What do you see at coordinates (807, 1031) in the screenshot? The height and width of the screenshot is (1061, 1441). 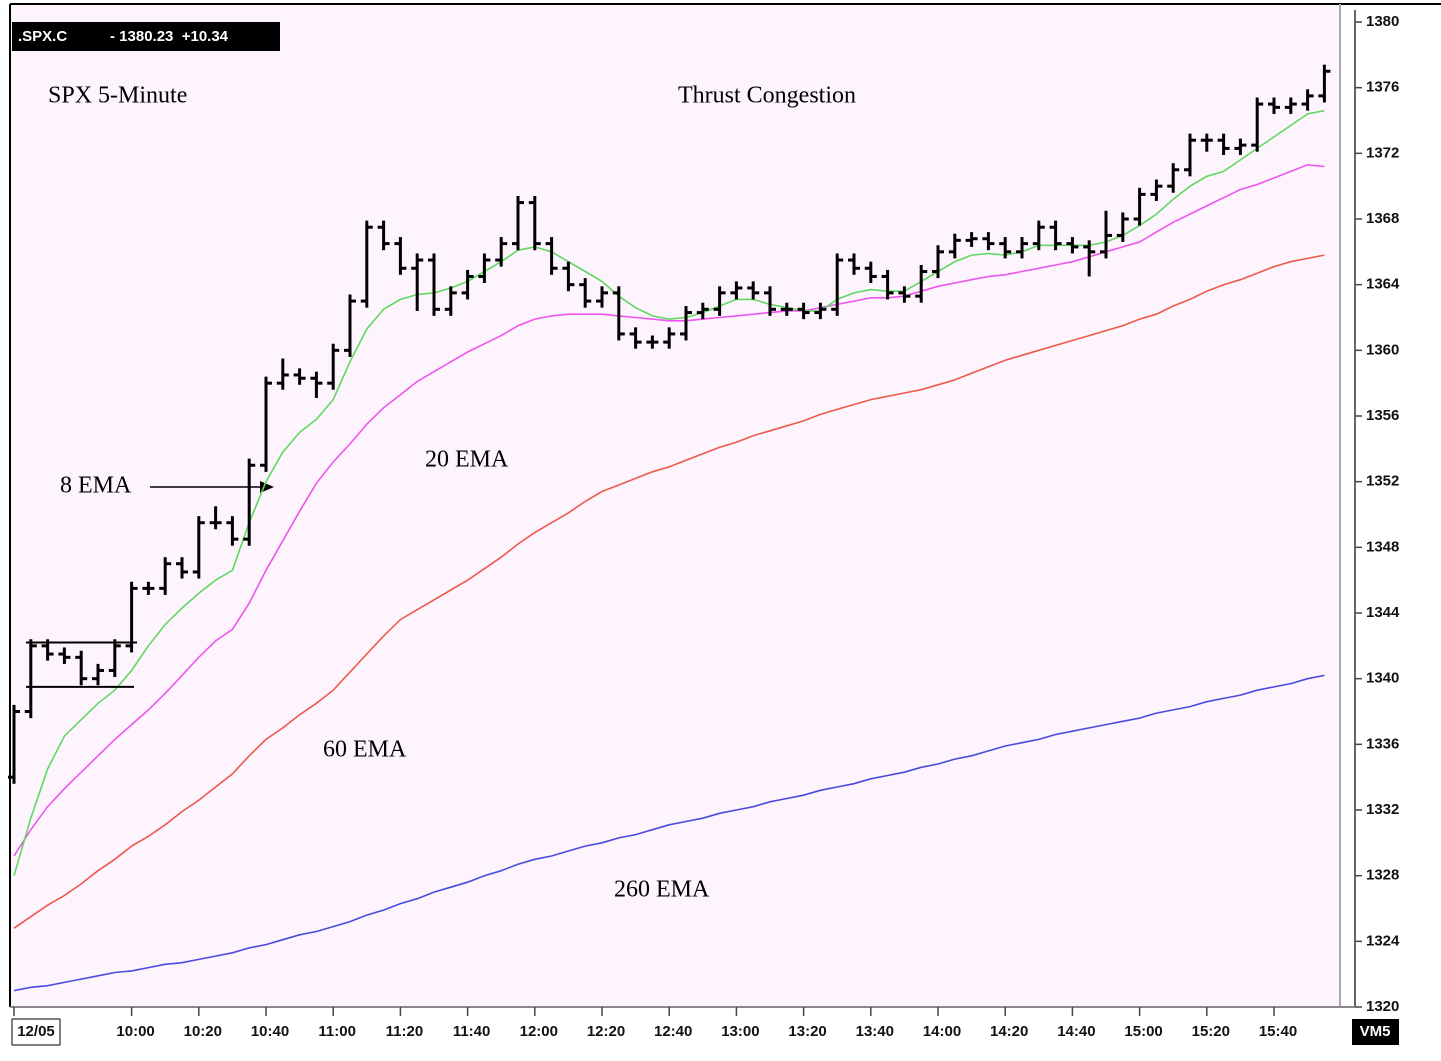 I see `x-tick-label: 13:20` at bounding box center [807, 1031].